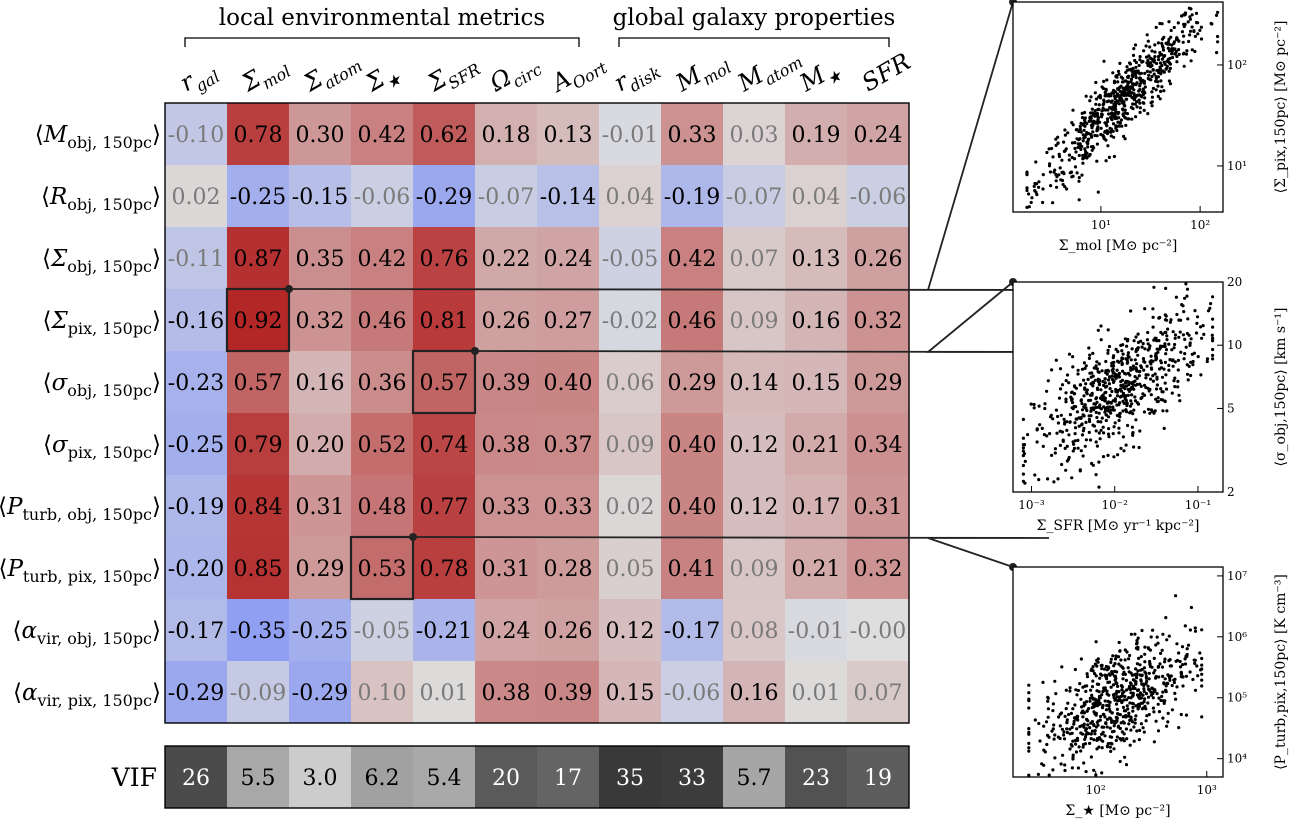 This screenshot has width=1299, height=833. I want to click on heatmap-cell-value: -0.19, so click(196, 507).